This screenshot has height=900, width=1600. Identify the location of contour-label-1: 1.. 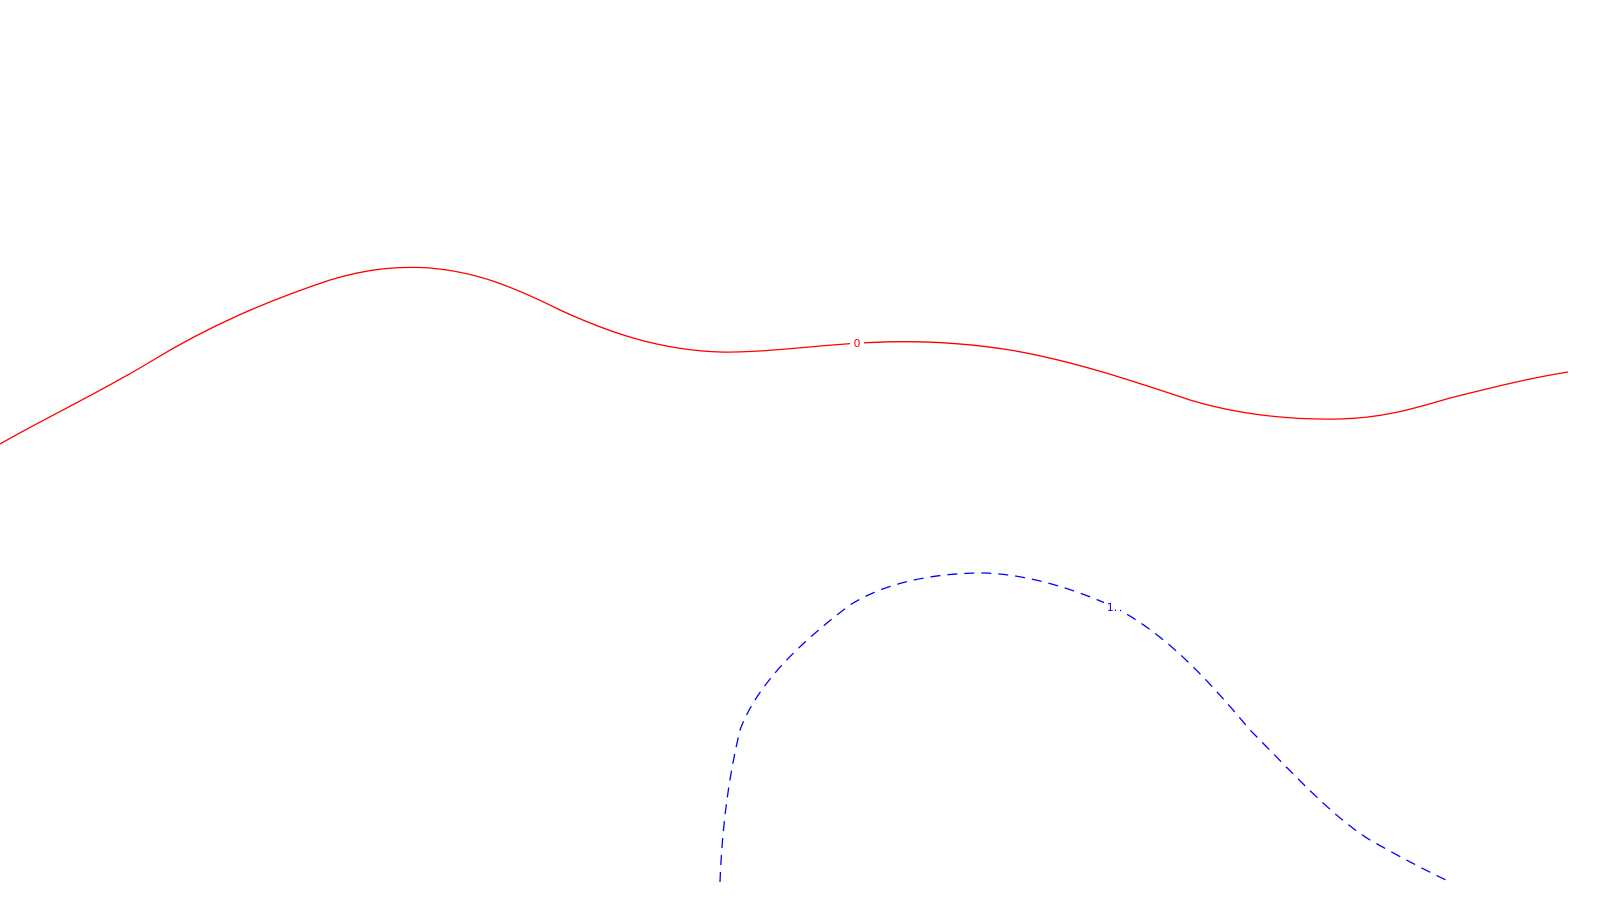
(1112, 607).